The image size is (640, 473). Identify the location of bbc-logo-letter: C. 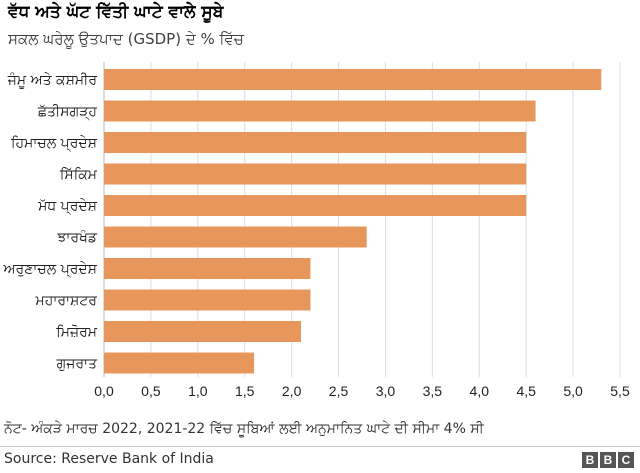
(626, 460).